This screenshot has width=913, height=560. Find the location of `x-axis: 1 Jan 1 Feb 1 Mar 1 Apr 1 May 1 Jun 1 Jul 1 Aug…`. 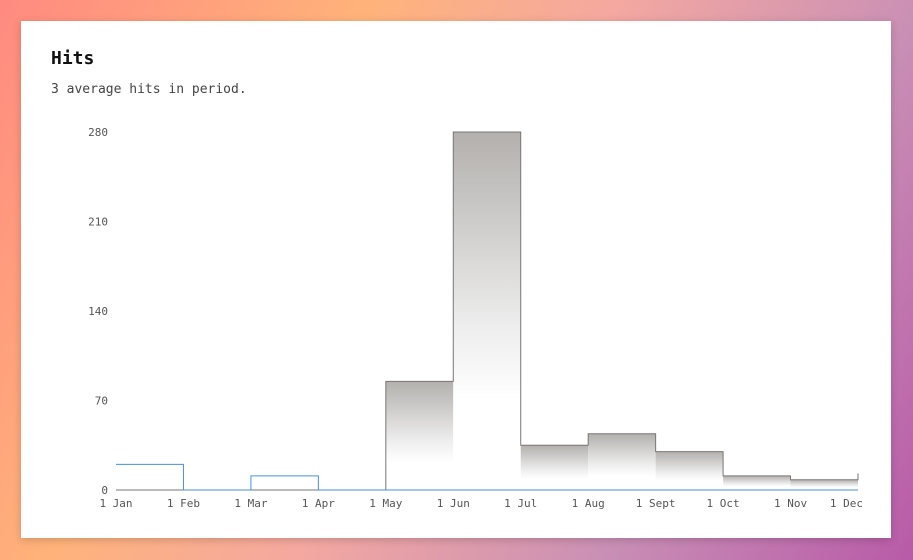

x-axis: 1 Jan 1 Feb 1 Mar 1 Apr 1 May 1 Jun 1 Jul 1 Aug… is located at coordinates (481, 503).